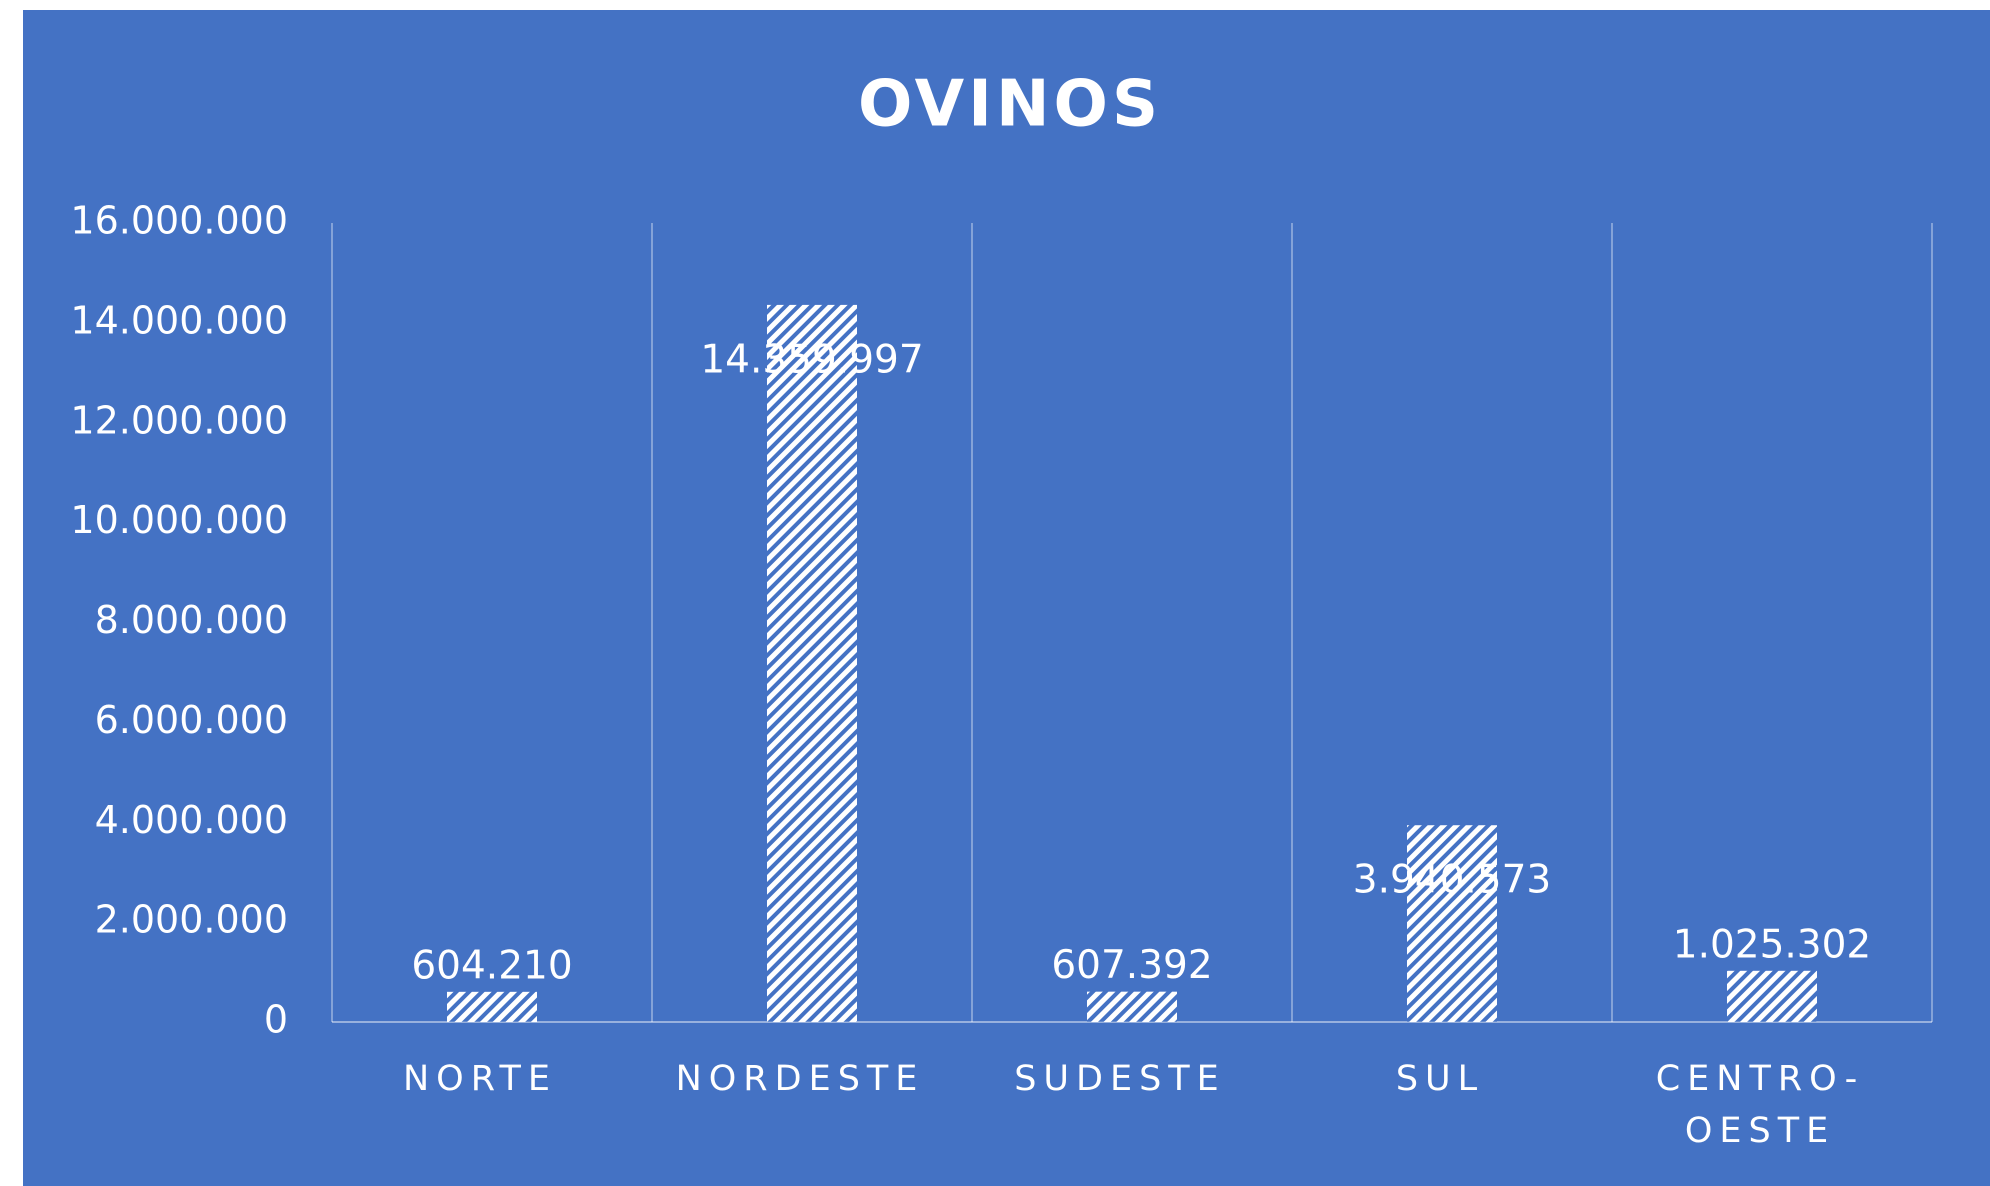 Image resolution: width=1990 pixels, height=1186 pixels. Describe the element at coordinates (191, 720) in the screenshot. I see `y-tick-label: 6.000.000` at that location.